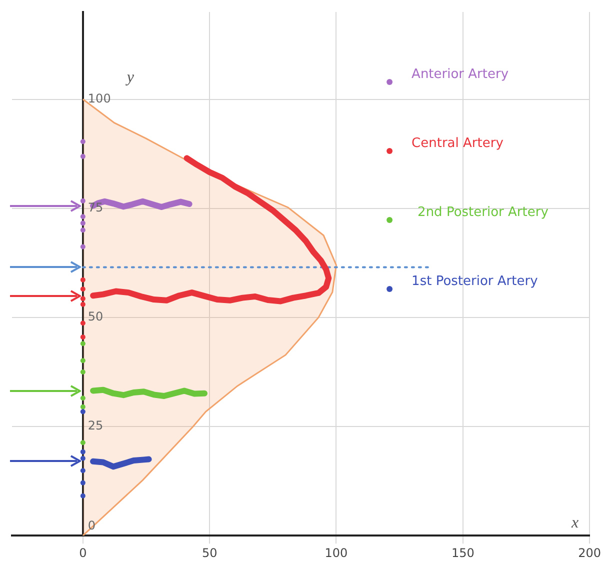 The image size is (612, 572). I want to click on legend-label: 1st Posterior Artery, so click(475, 281).